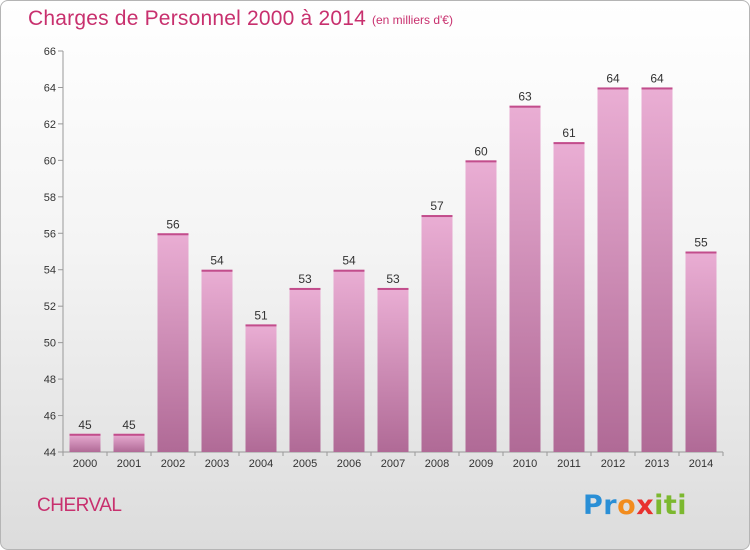 This screenshot has height=550, width=750. I want to click on bar-value-label: 56, so click(173, 224).